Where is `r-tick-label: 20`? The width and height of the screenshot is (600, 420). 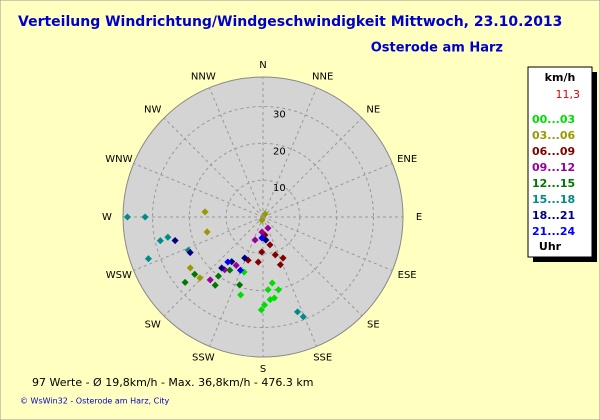 r-tick-label: 20 is located at coordinates (279, 151).